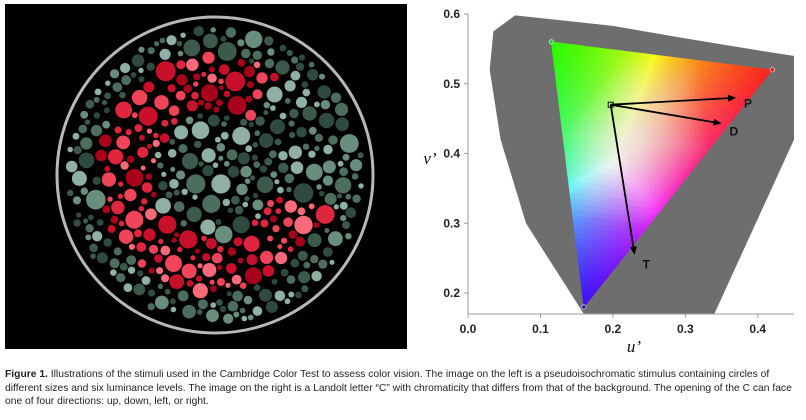 This screenshot has width=806, height=420. I want to click on vector-arrow-t, so click(622, 176).